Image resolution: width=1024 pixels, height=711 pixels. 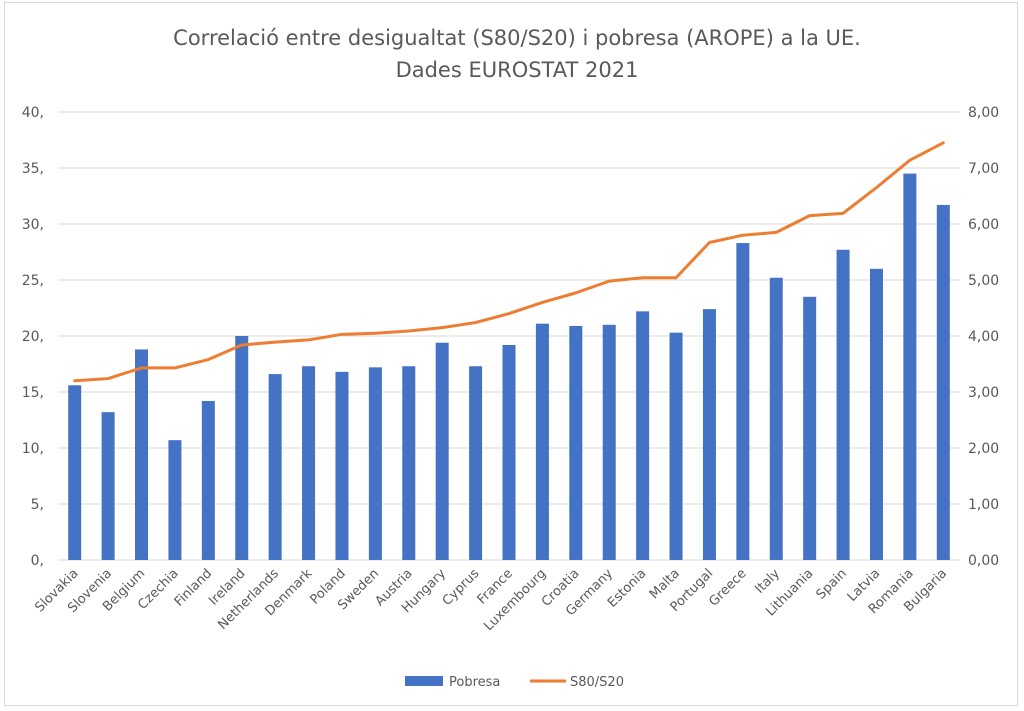 I want to click on y-right-tick-label: 7,00, so click(x=983, y=169).